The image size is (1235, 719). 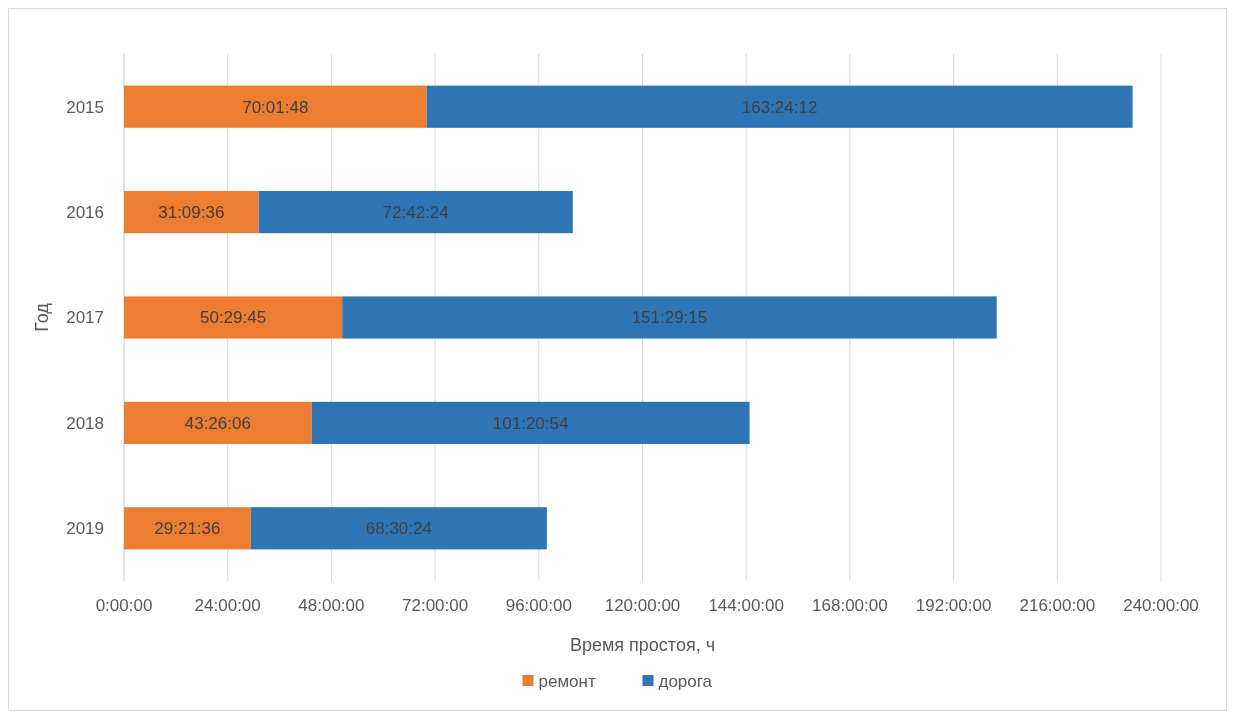 I want to click on data-label: 29:21:36, so click(x=187, y=529).